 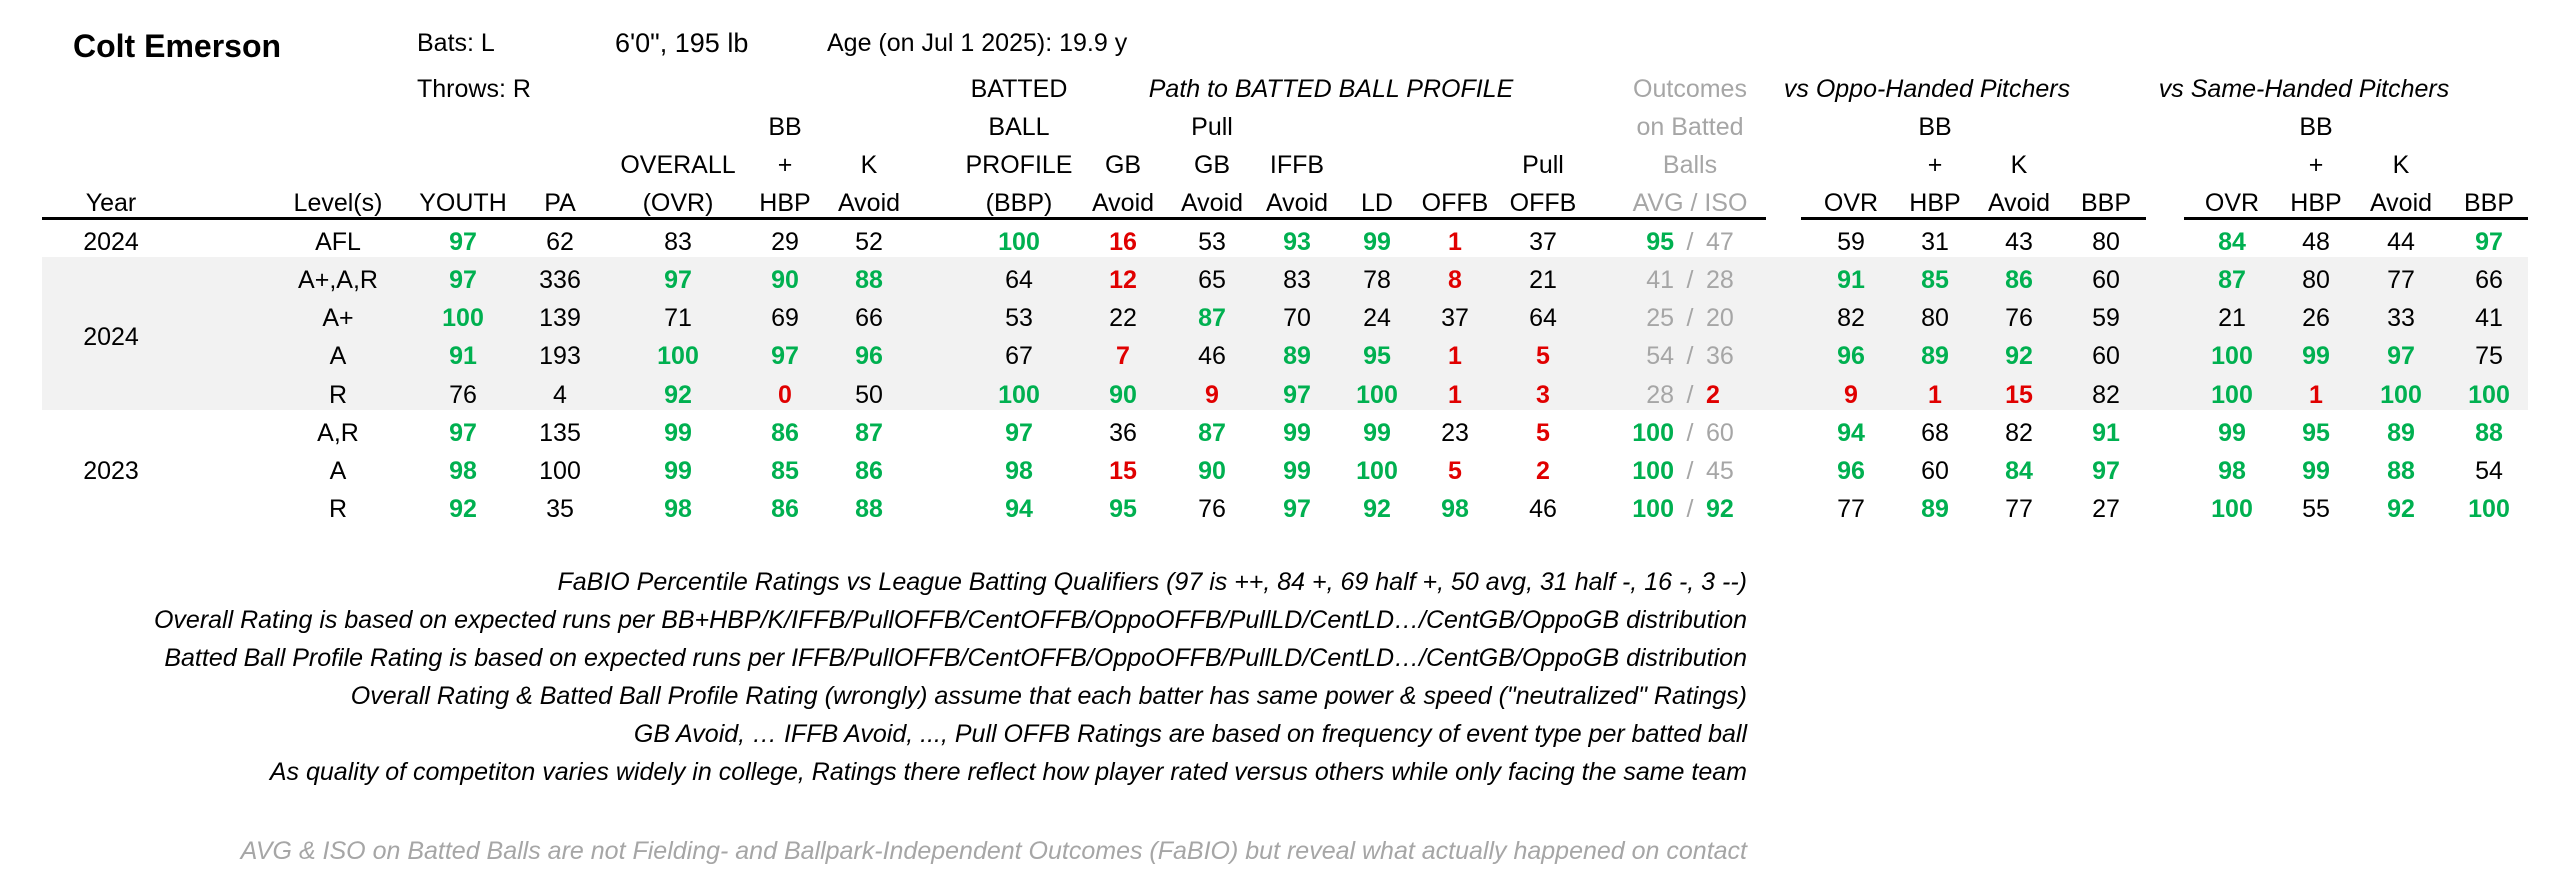 What do you see at coordinates (338, 203) in the screenshot?
I see `column-header: Level(s)` at bounding box center [338, 203].